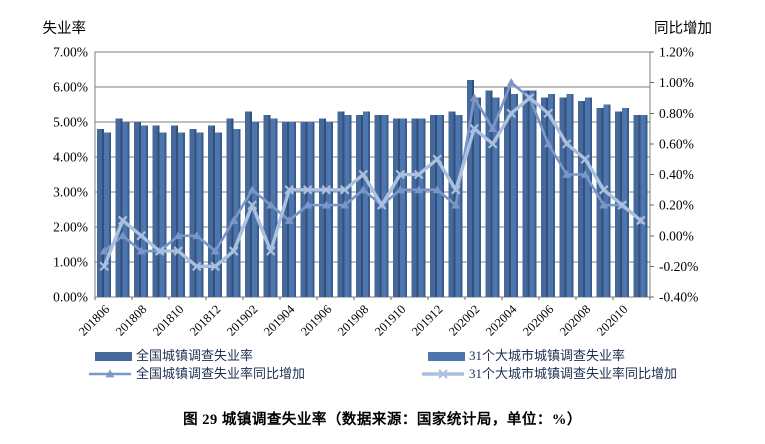  I want to click on legend-label: 31个大城市城镇调查失业率, so click(547, 355).